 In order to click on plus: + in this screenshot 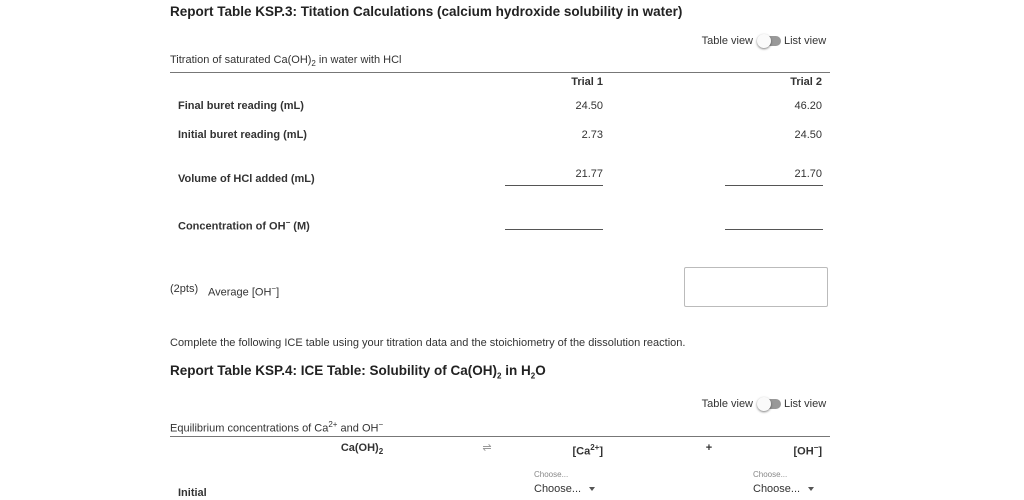, I will do `click(709, 448)`.